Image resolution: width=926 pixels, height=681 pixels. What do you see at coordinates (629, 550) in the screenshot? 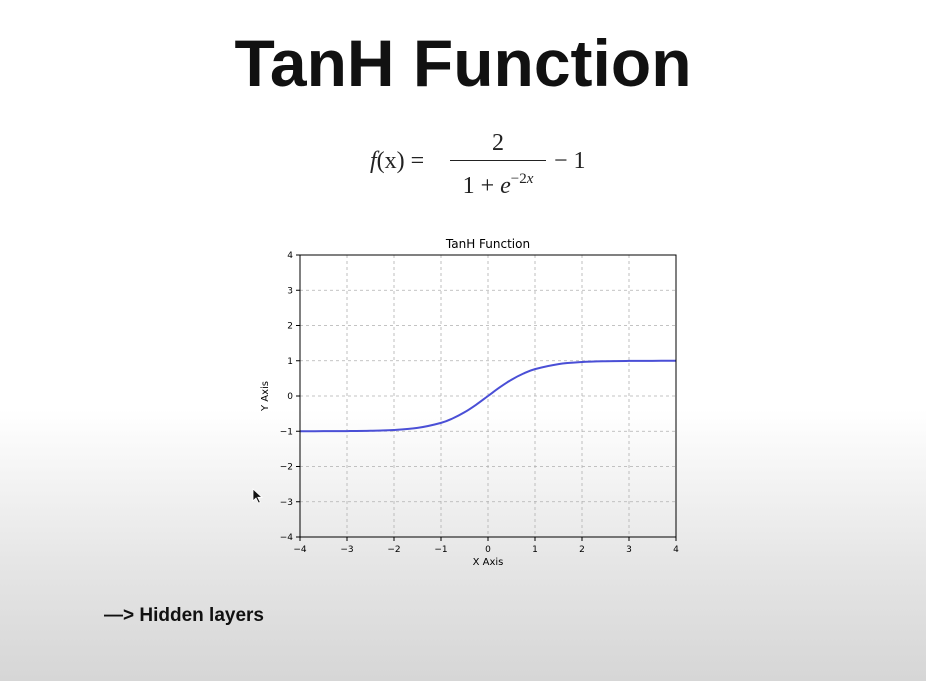
I see `x-tick-label: 3` at bounding box center [629, 550].